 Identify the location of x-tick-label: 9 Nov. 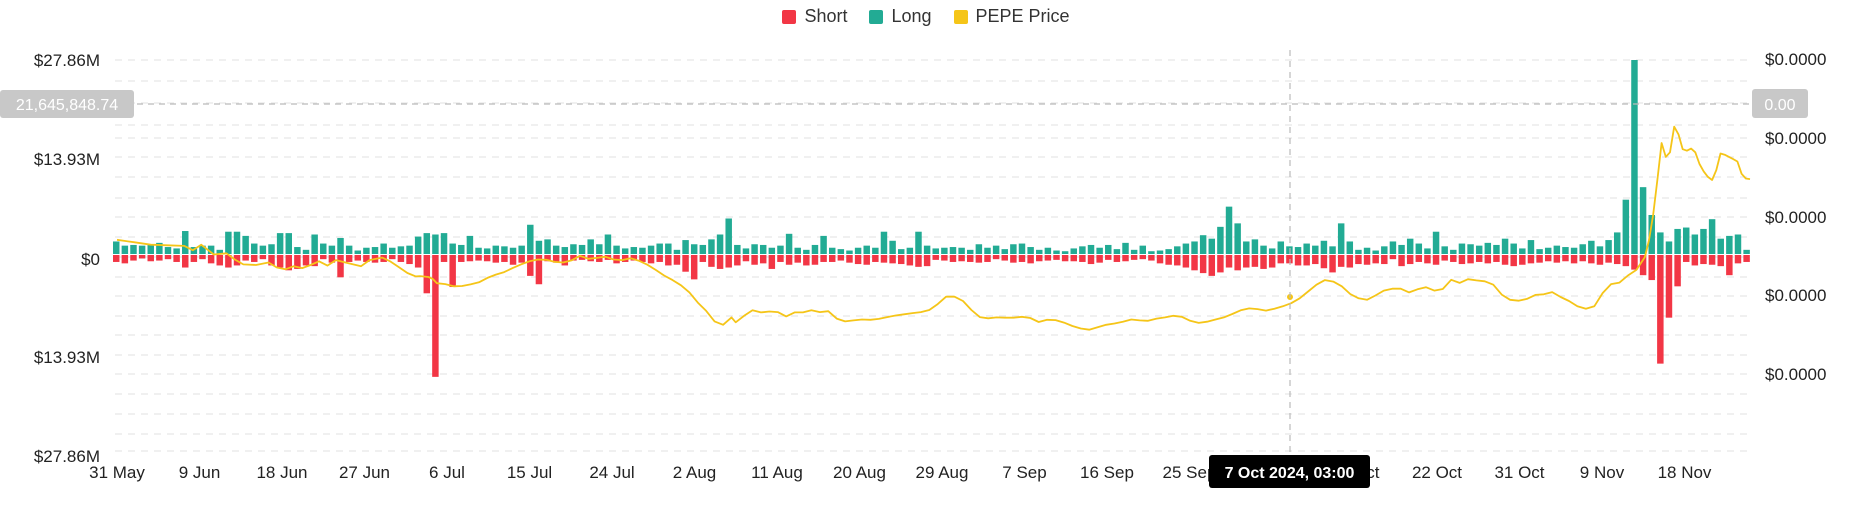
(1602, 472).